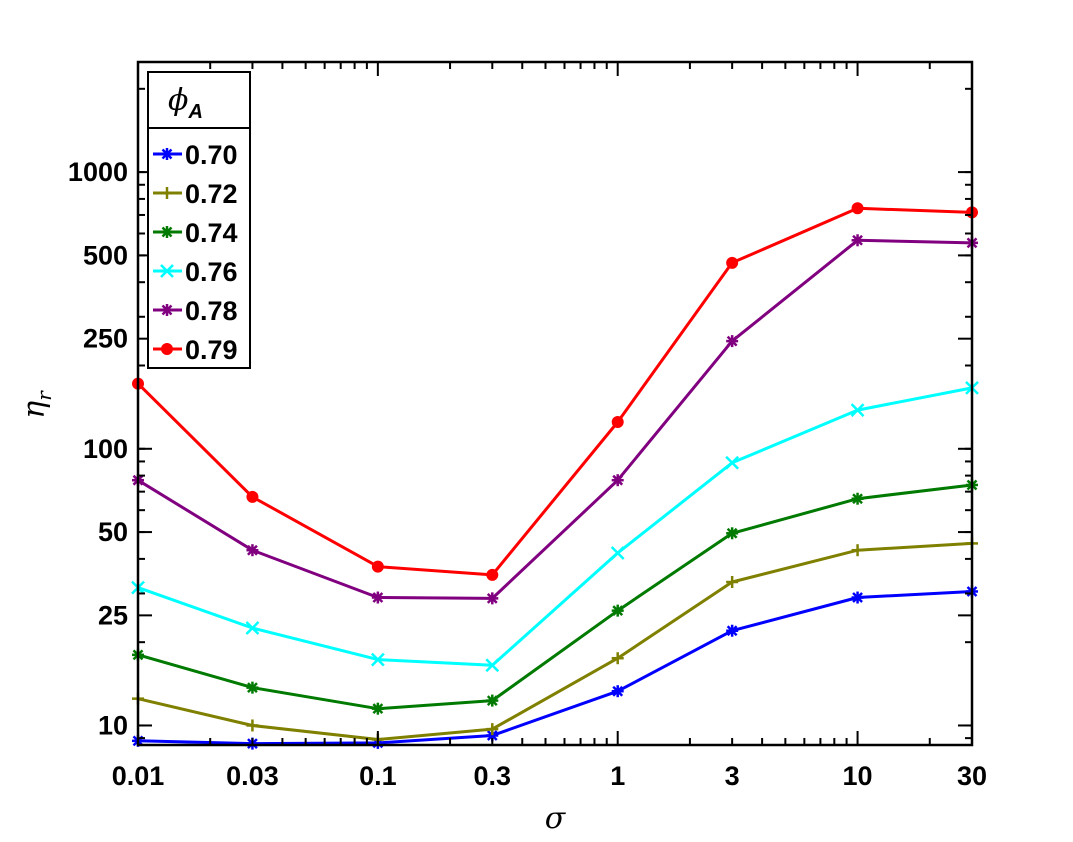 The height and width of the screenshot is (842, 1073). Describe the element at coordinates (858, 776) in the screenshot. I see `x-tick-label-6: 10` at that location.